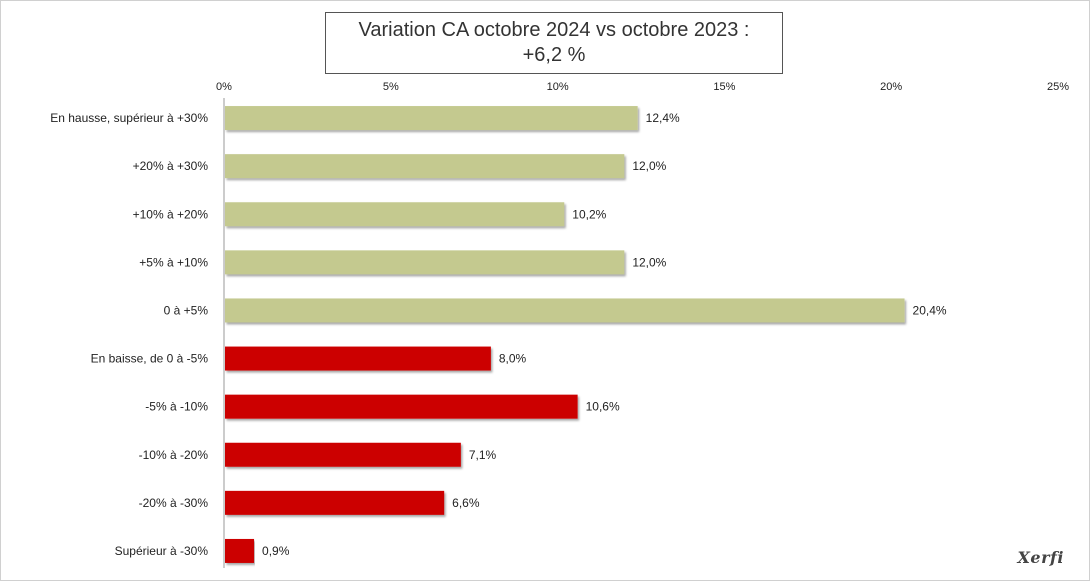 The height and width of the screenshot is (581, 1090). I want to click on x-tick-label: 15%, so click(724, 87).